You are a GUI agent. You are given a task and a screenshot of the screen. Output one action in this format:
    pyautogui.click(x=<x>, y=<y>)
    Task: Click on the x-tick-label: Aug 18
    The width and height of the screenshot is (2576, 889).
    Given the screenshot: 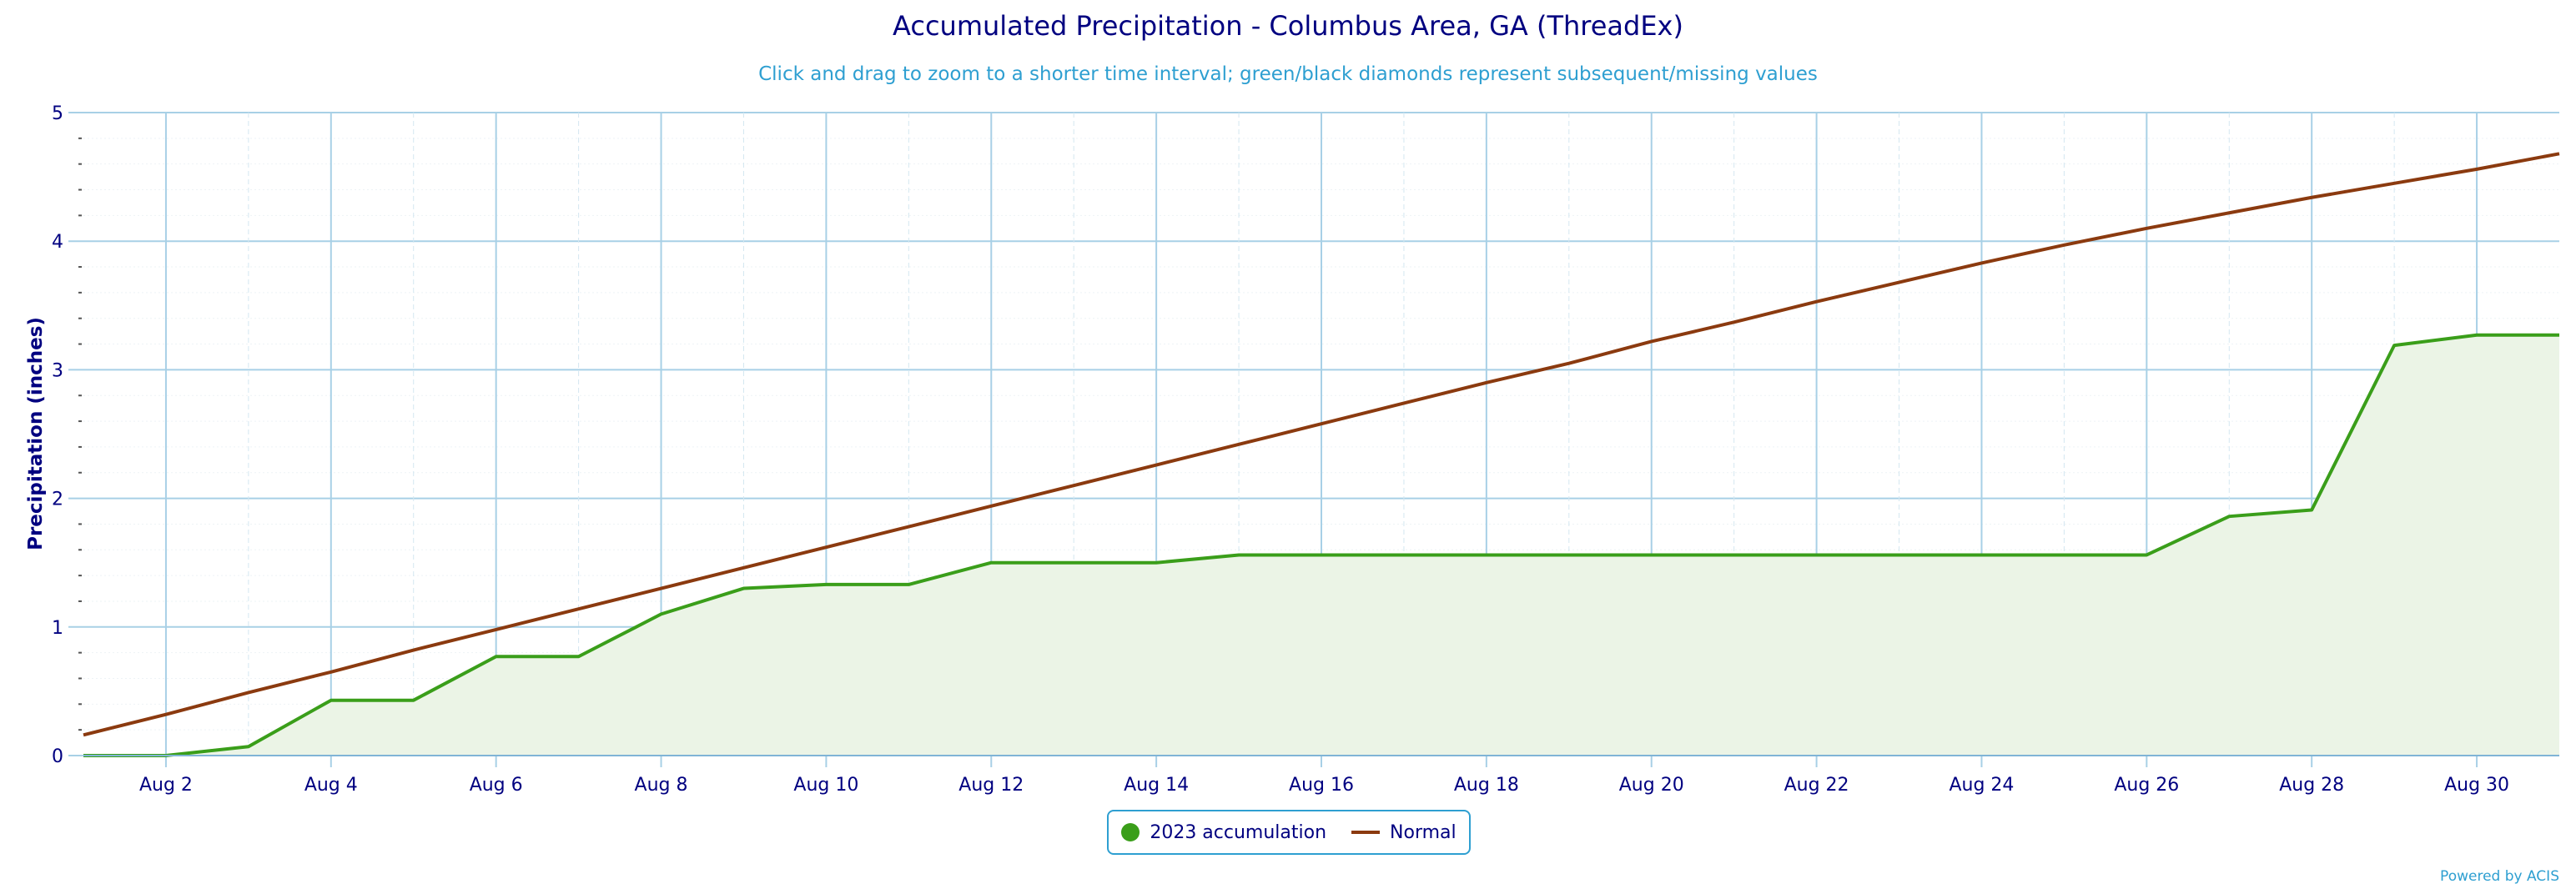 What is the action you would take?
    pyautogui.click(x=1486, y=785)
    